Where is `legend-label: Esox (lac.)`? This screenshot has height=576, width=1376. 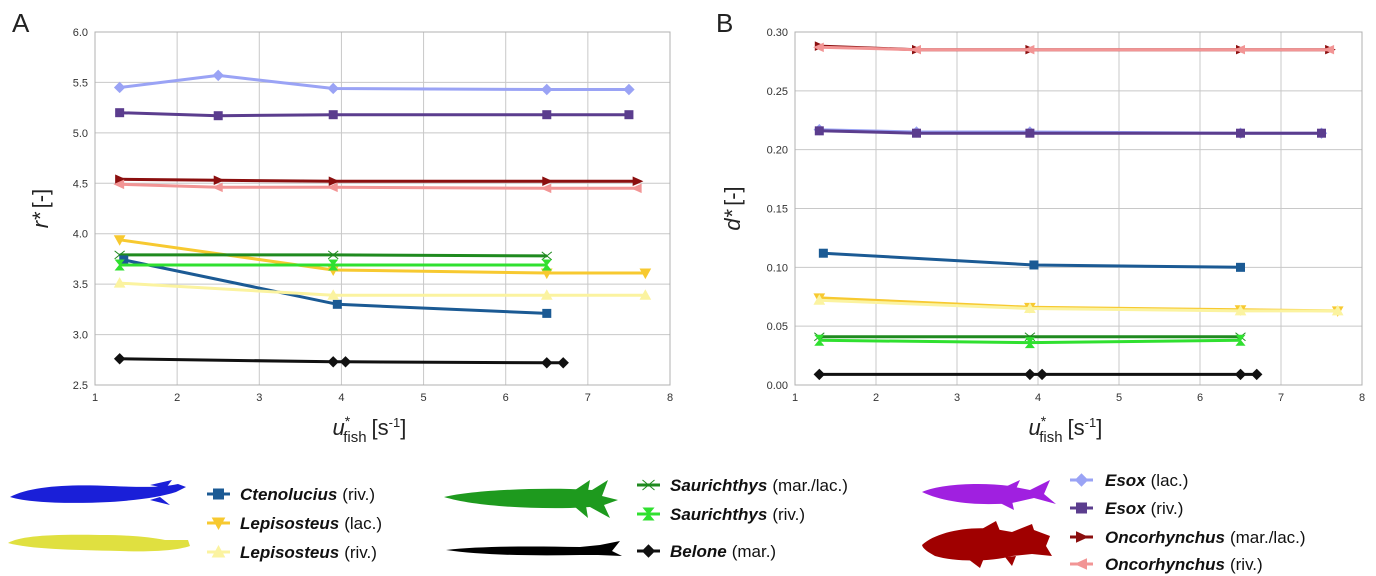 legend-label: Esox (lac.) is located at coordinates (1146, 480).